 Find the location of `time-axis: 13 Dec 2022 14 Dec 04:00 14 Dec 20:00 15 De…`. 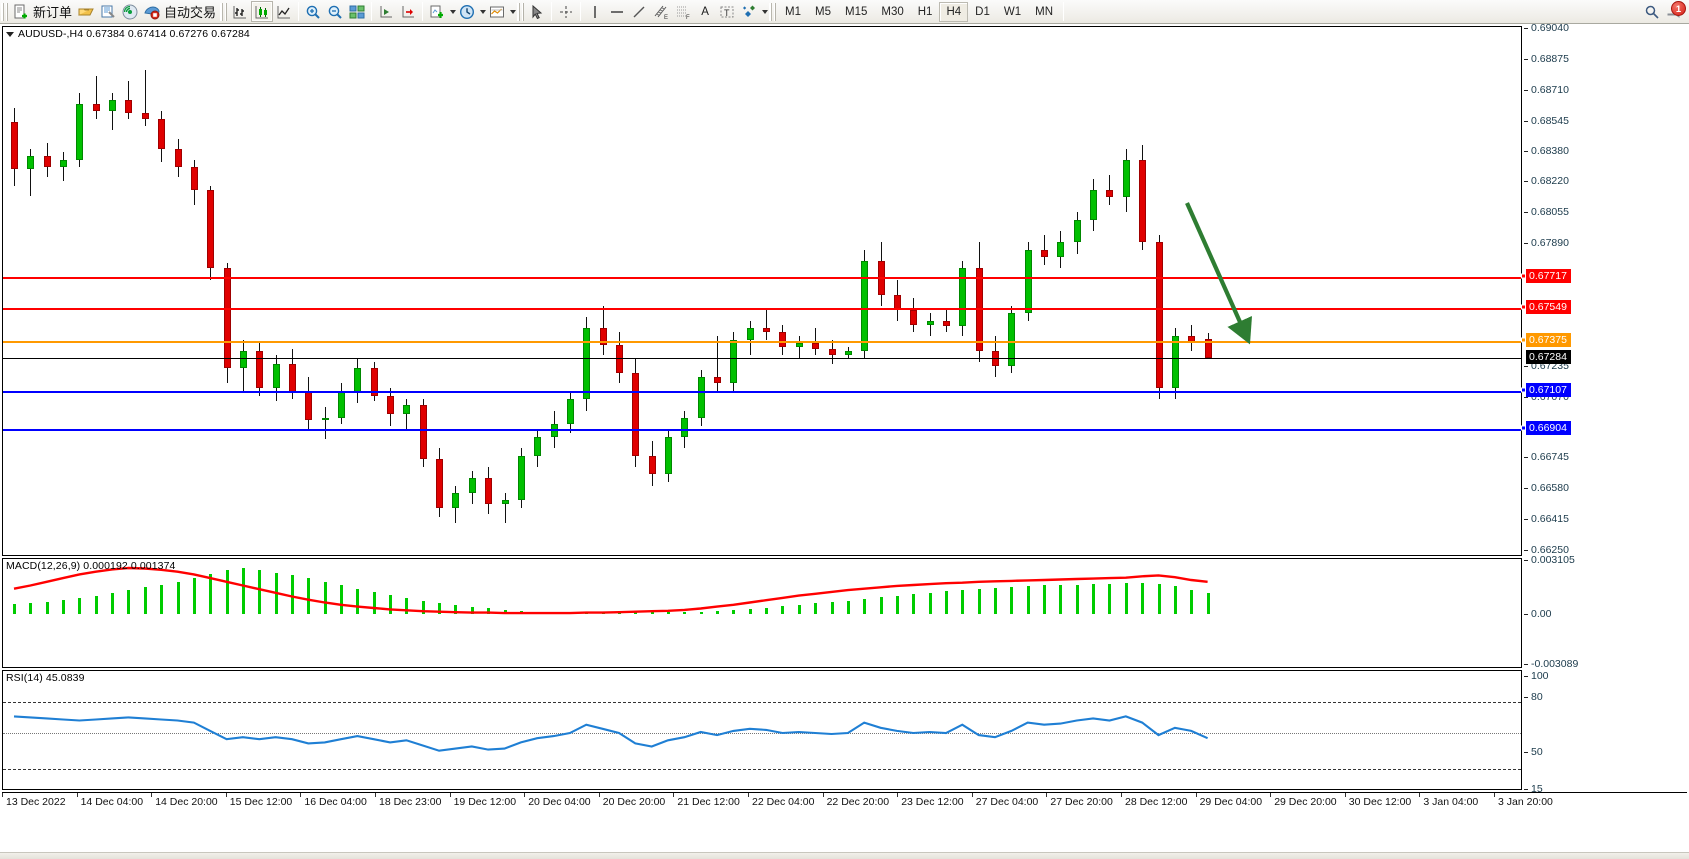

time-axis: 13 Dec 2022 14 Dec 04:00 14 Dec 20:00 15 De… is located at coordinates (844, 803).